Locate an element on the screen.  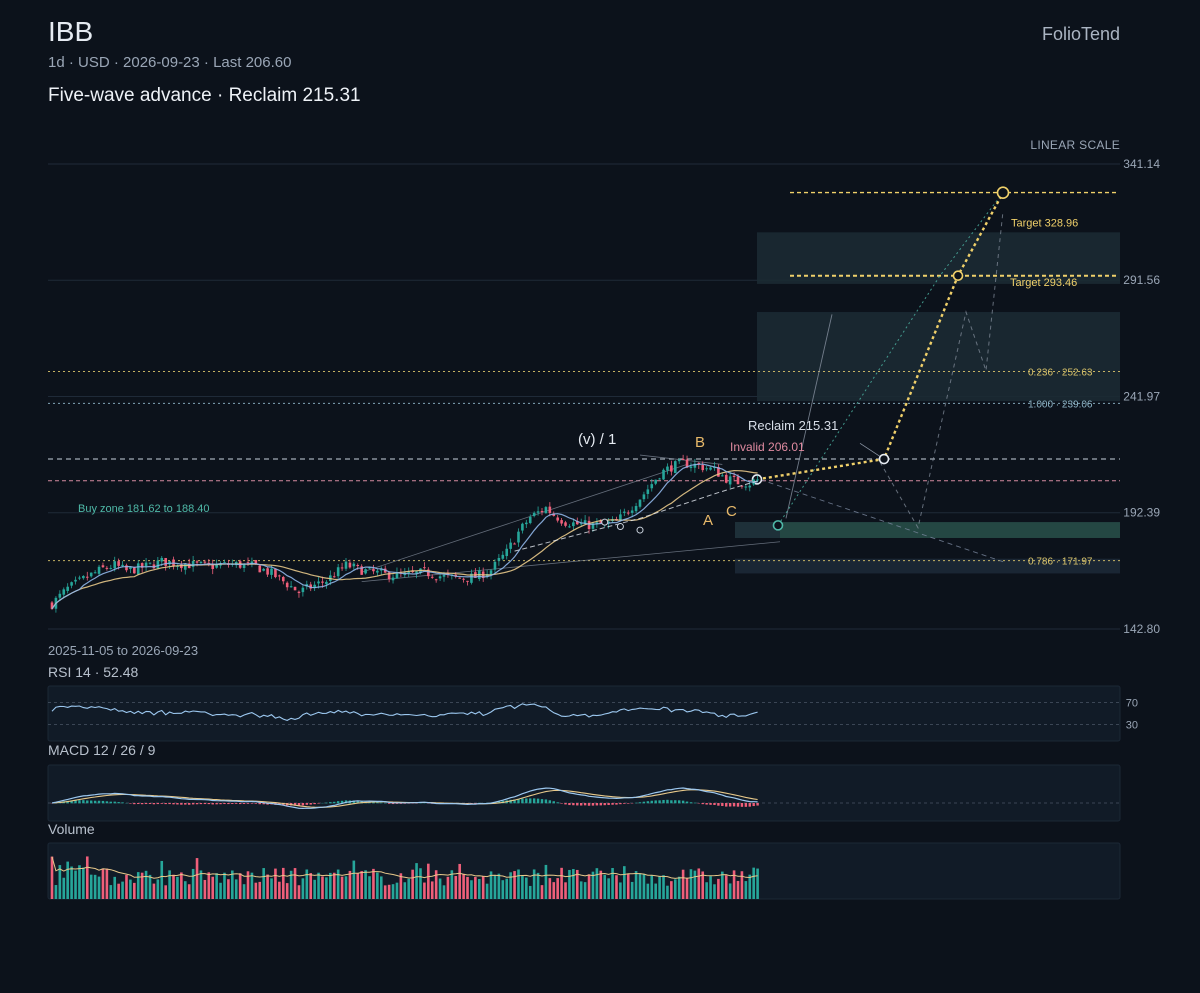
rsi-line is located at coordinates (404, 712).